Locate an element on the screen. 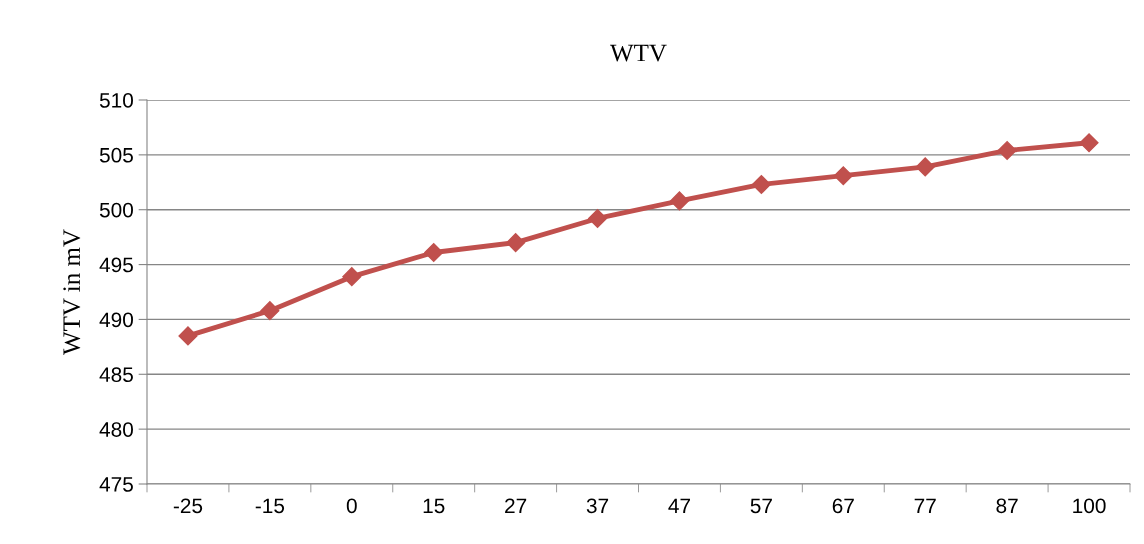 The image size is (1144, 544). x-tick-label: 100 is located at coordinates (1089, 506).